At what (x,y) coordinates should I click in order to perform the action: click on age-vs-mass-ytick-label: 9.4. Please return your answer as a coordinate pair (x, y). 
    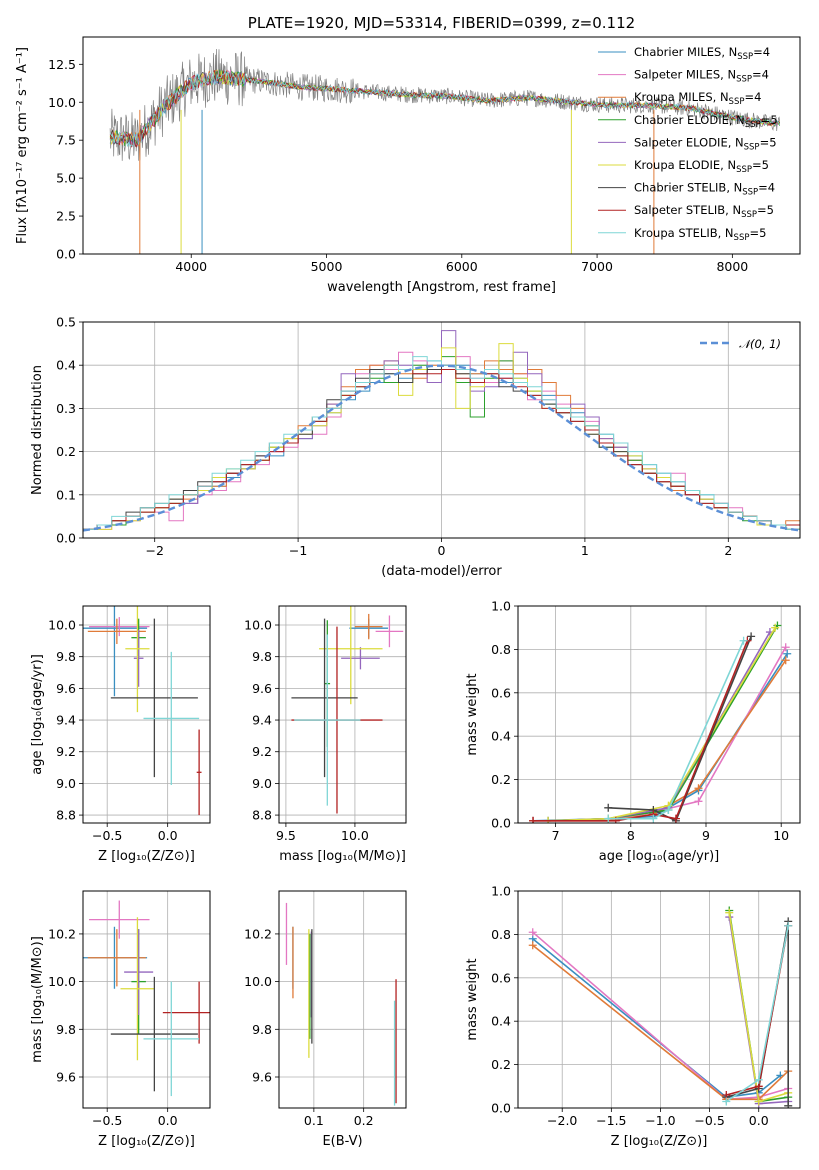
    Looking at the image, I should click on (262, 720).